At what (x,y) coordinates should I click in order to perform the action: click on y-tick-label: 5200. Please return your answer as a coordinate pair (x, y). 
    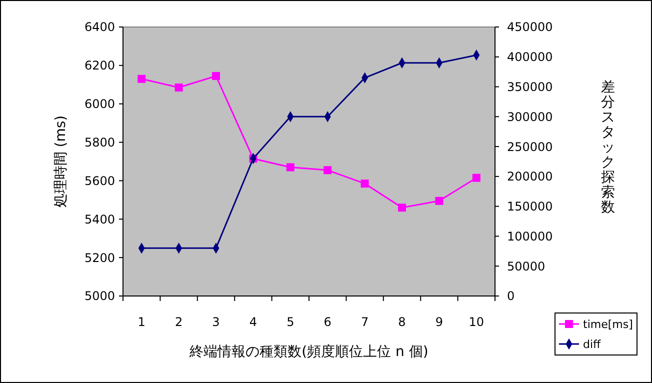
    Looking at the image, I should click on (99, 257).